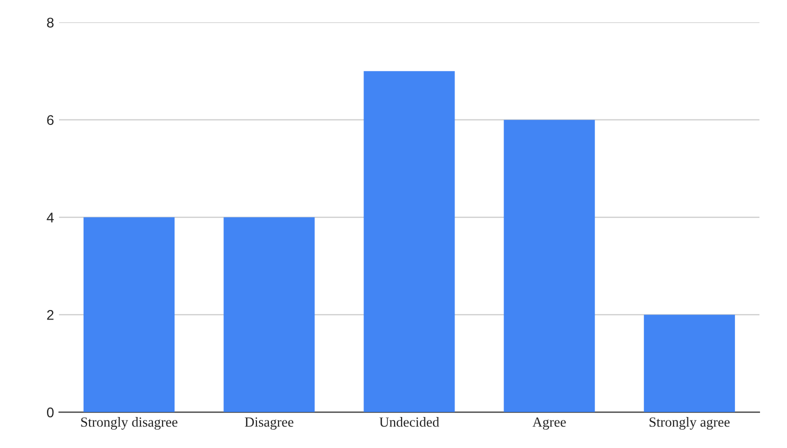 The height and width of the screenshot is (448, 787). I want to click on y-tick-label: 8, so click(50, 23).